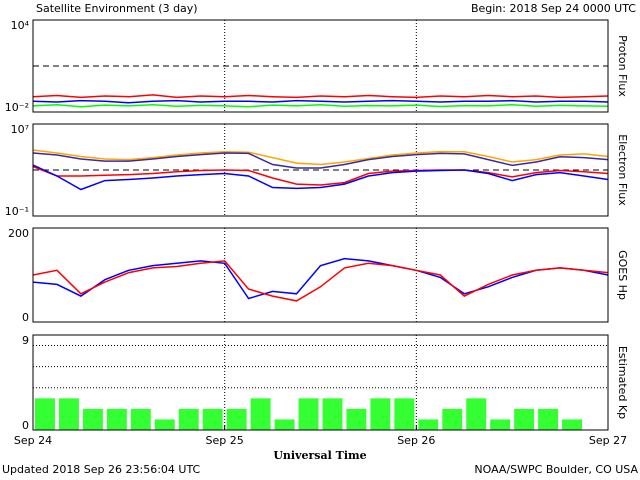 The width and height of the screenshot is (640, 480). I want to click on y-tick-label: 9, so click(25, 340).